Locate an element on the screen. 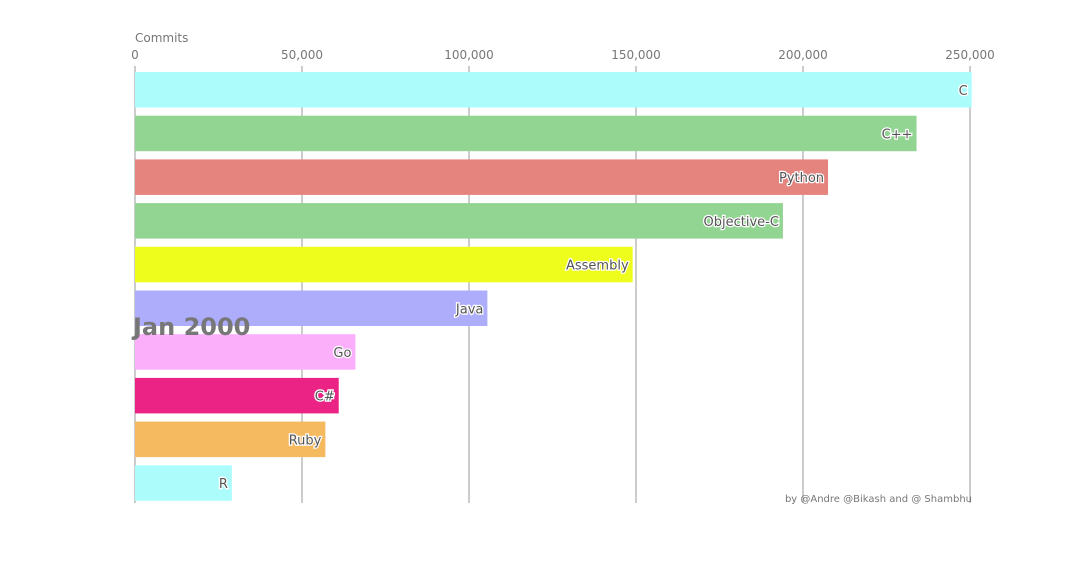 The image size is (1080, 576). x-tick-label: 200,000 is located at coordinates (803, 55).